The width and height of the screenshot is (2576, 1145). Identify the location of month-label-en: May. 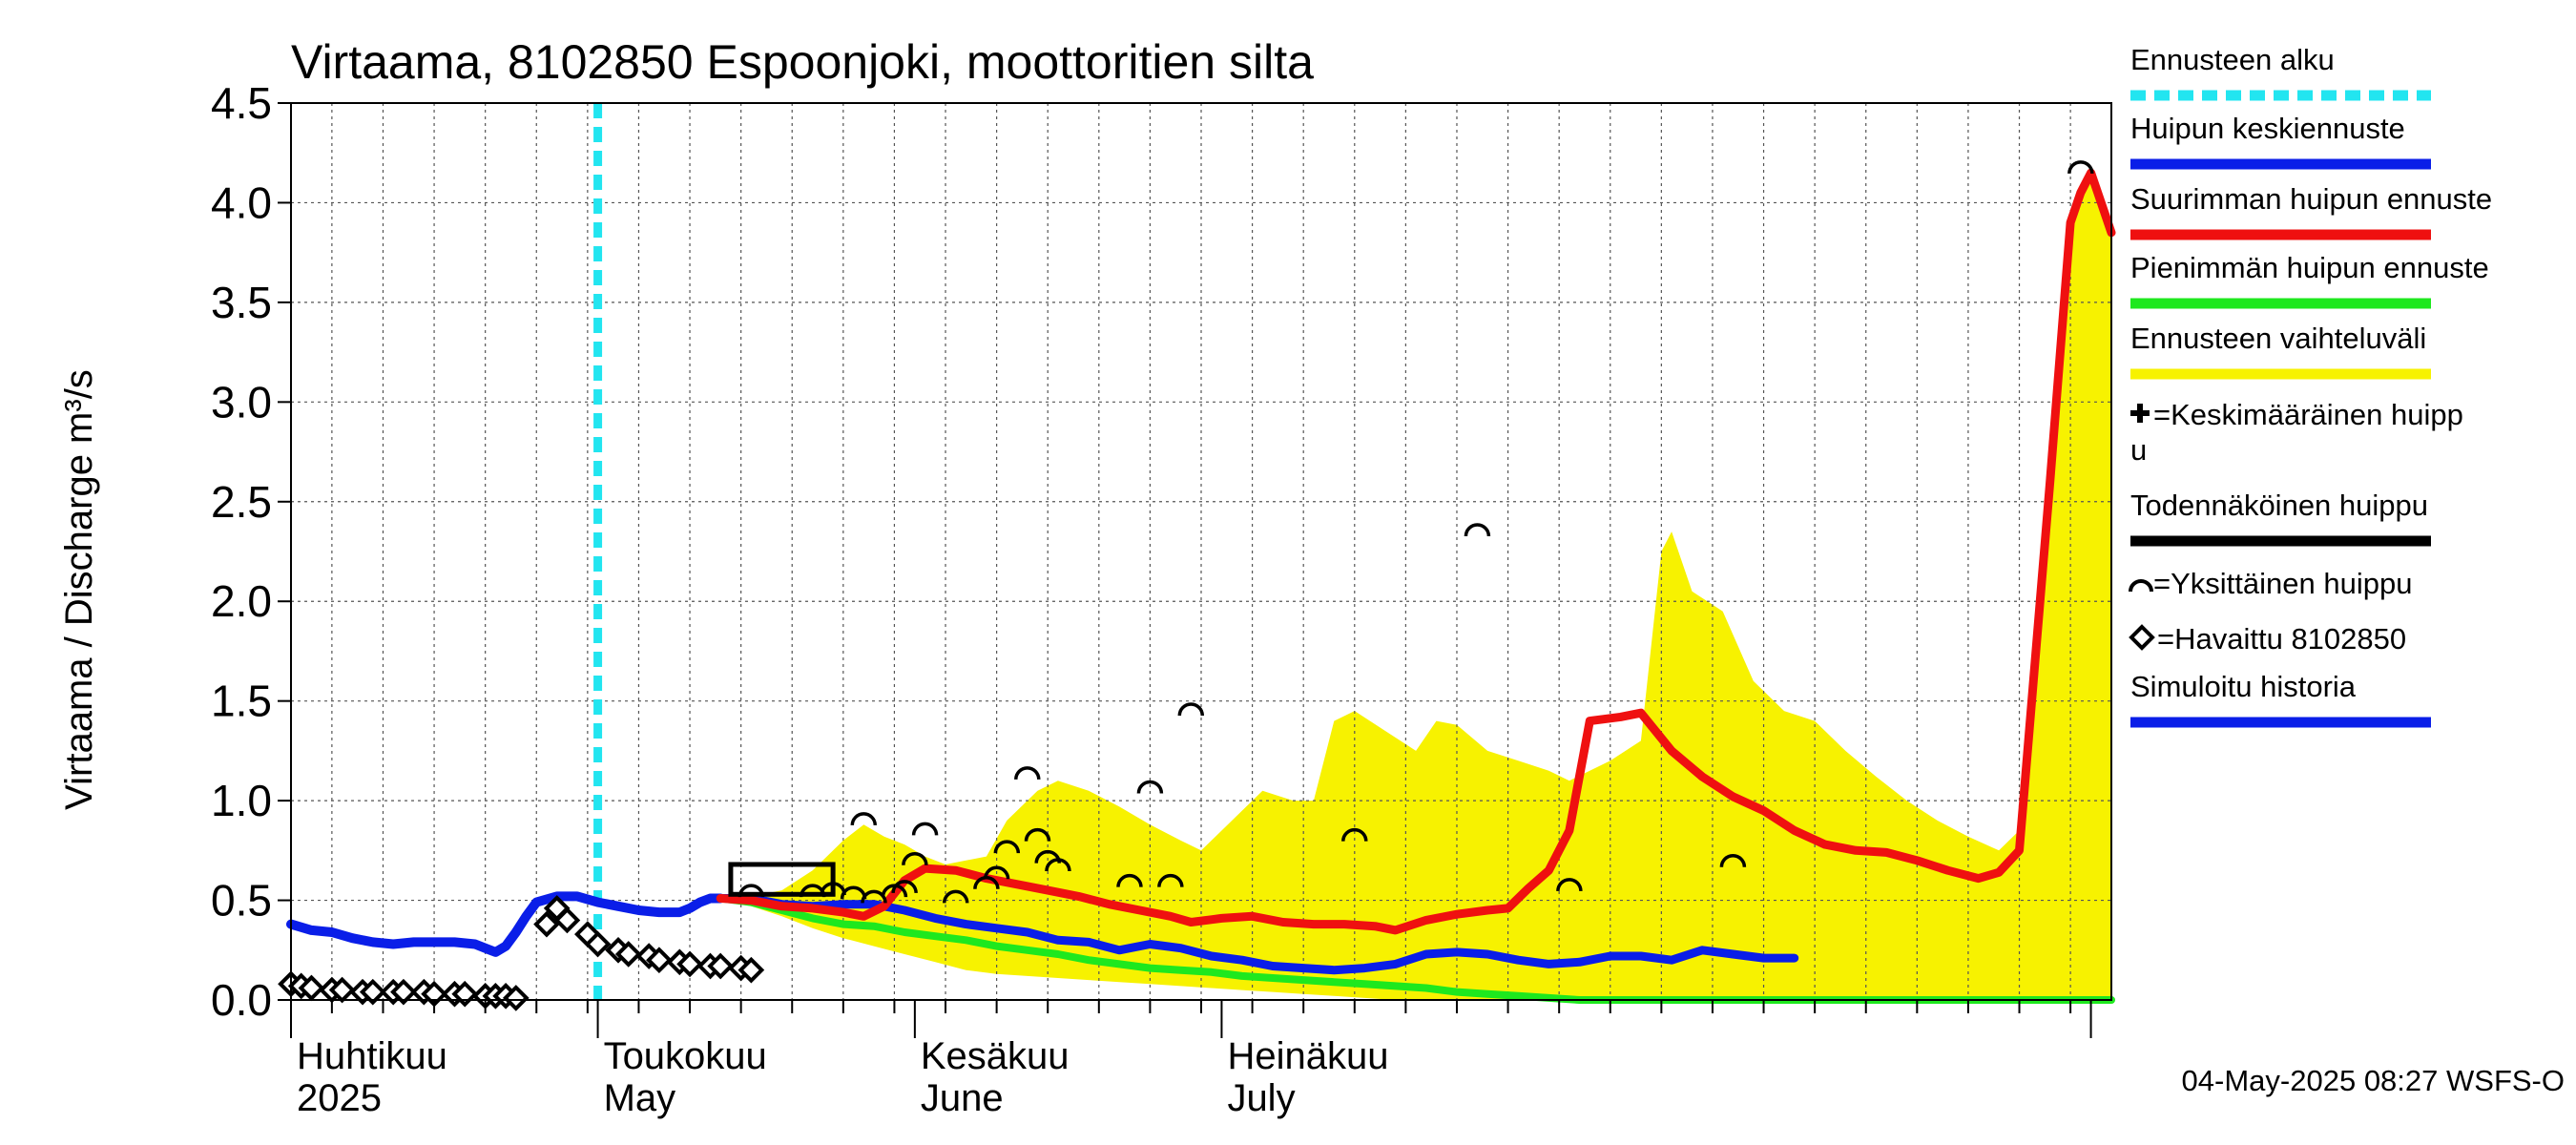
(640, 1098).